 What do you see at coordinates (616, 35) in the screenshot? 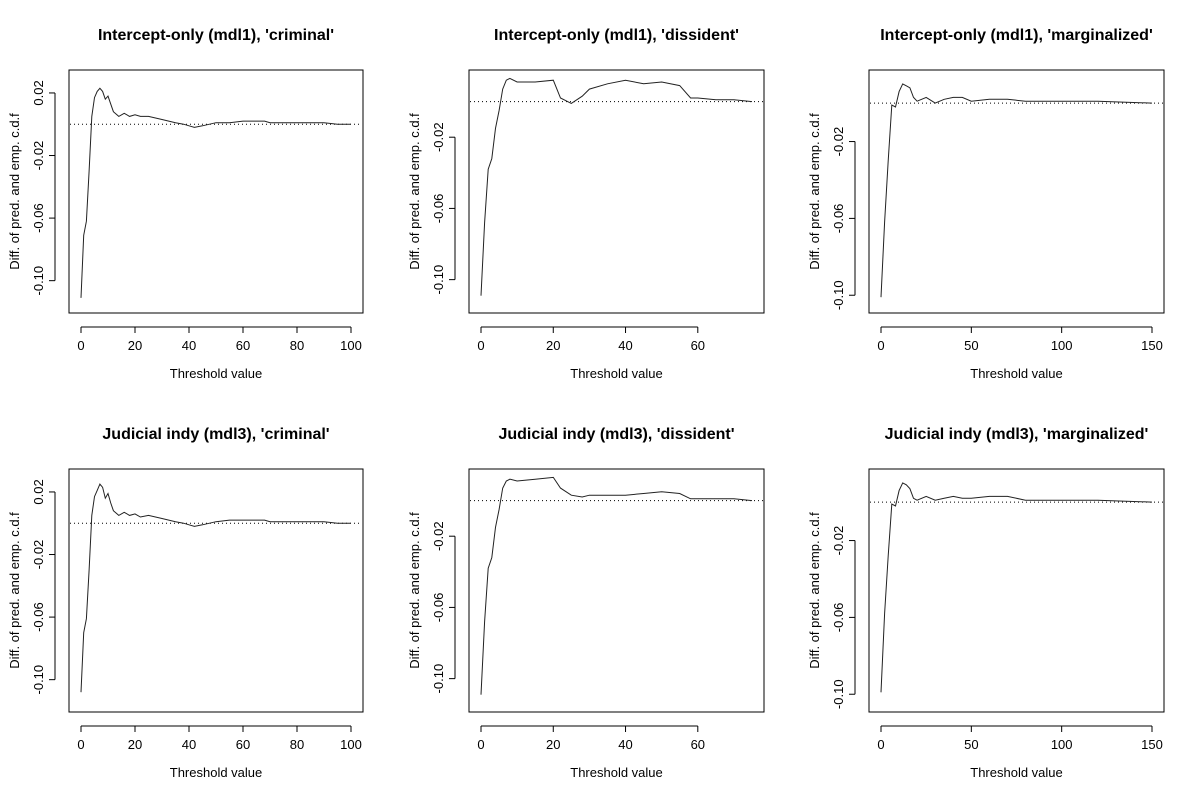
I see `chart-title: Intercept-only (mdl1), 'dissident'` at bounding box center [616, 35].